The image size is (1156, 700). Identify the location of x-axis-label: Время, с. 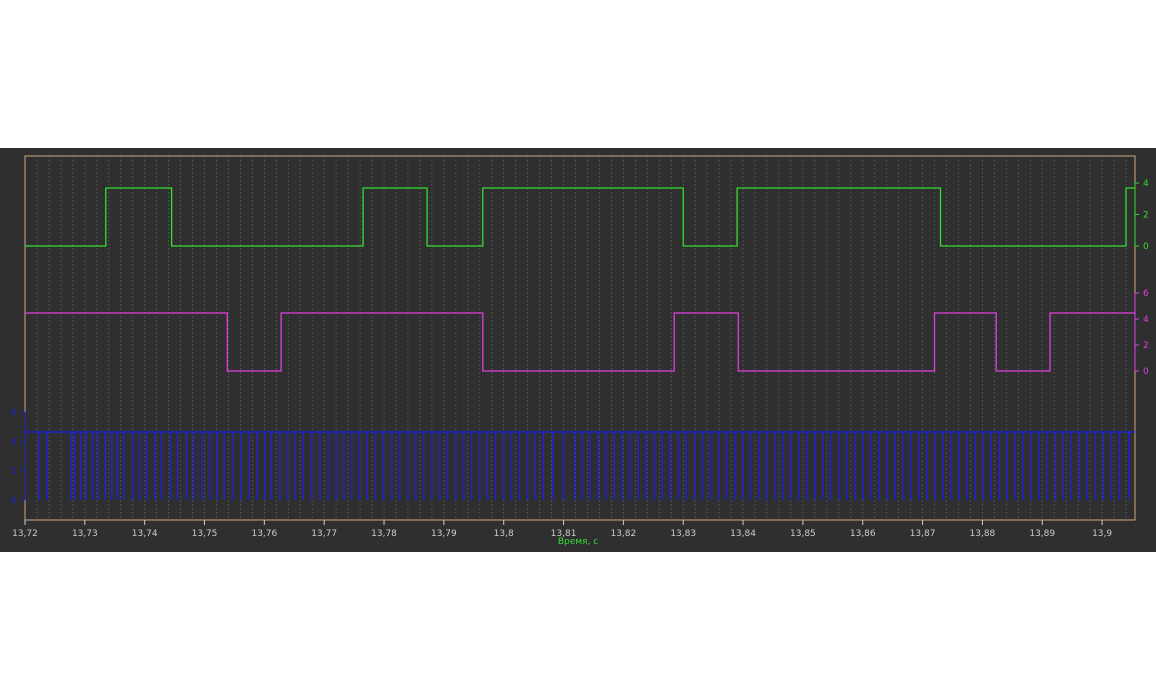
(578, 542).